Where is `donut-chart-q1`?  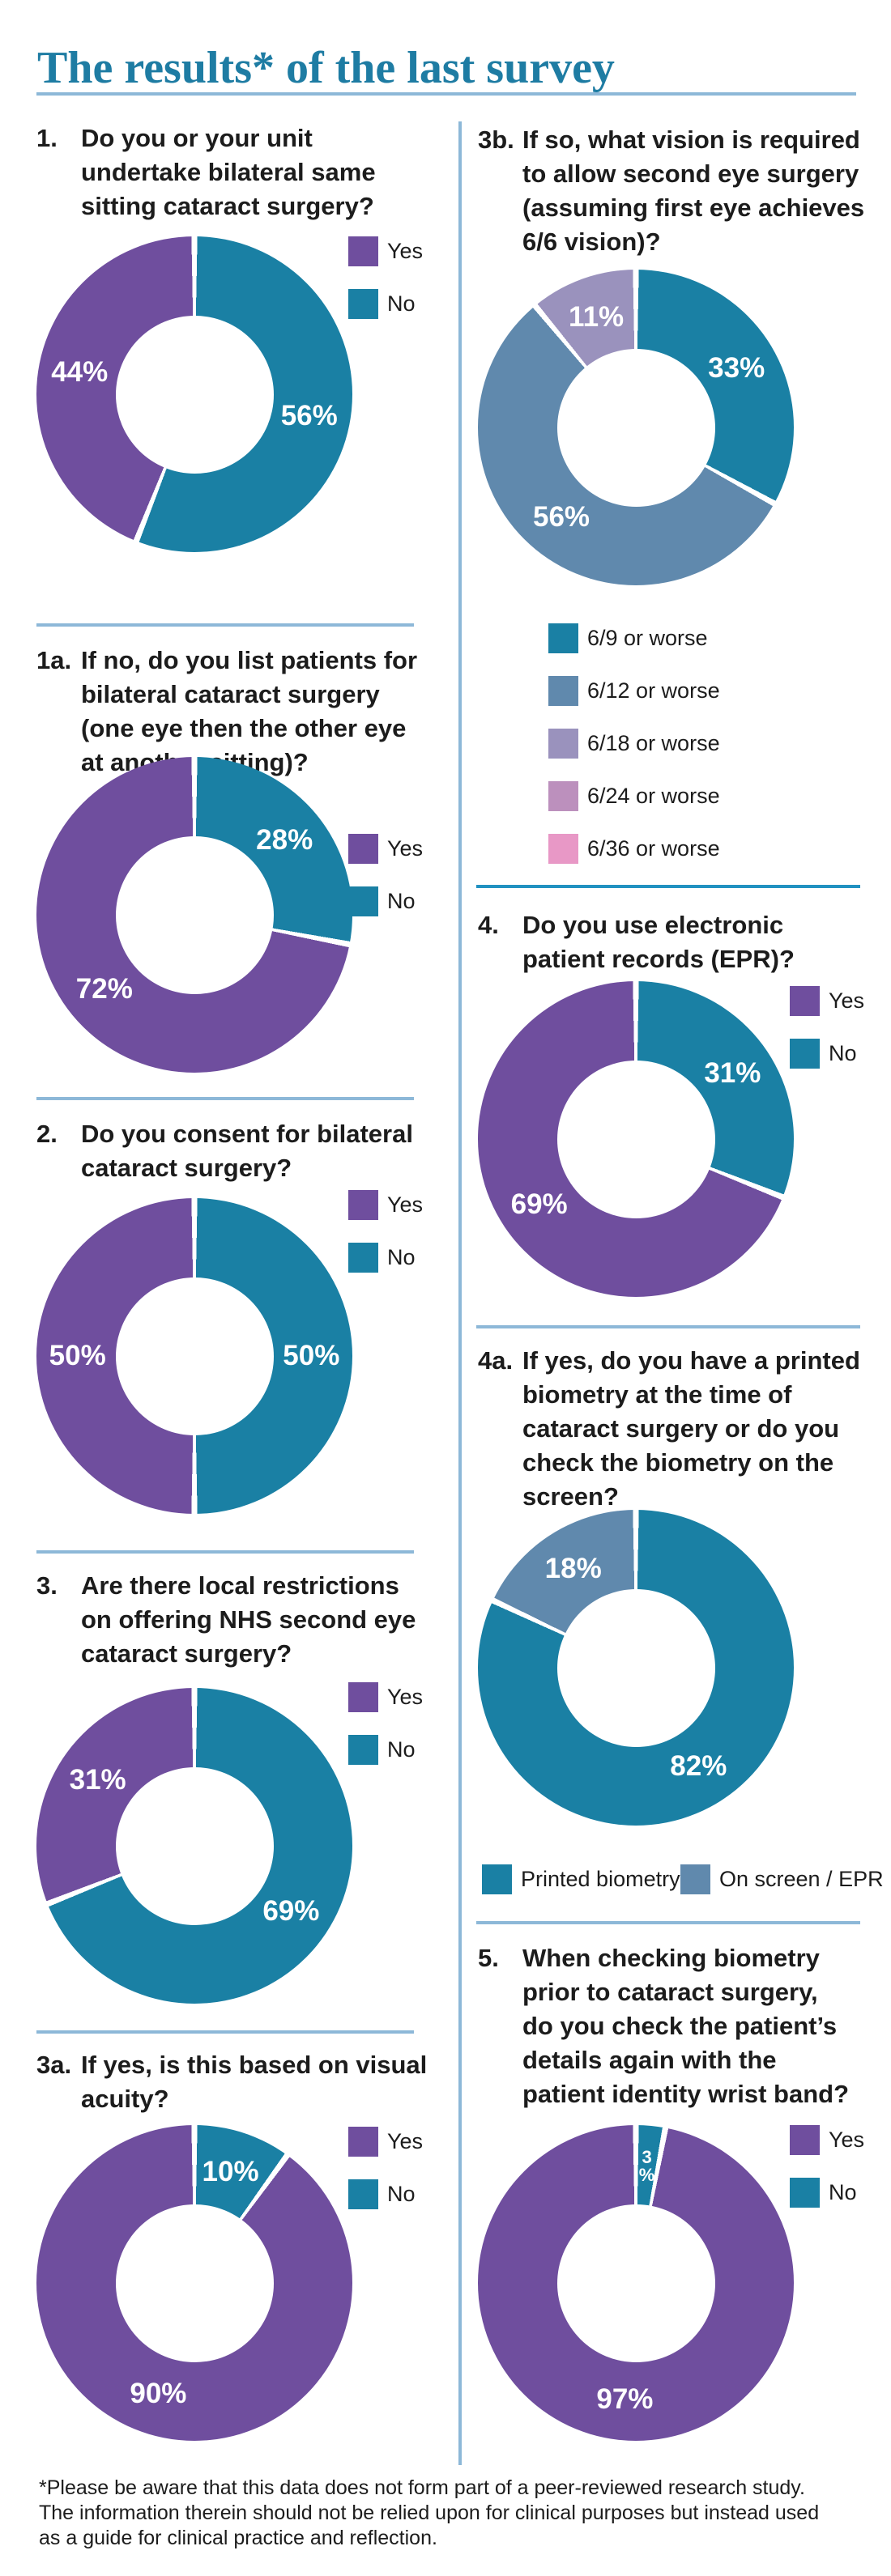
donut-chart-q1 is located at coordinates (194, 394).